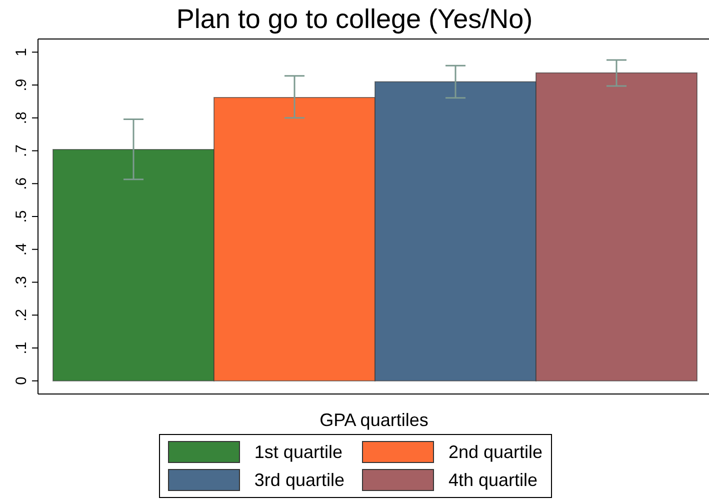 The height and width of the screenshot is (502, 709). What do you see at coordinates (493, 480) in the screenshot?
I see `legend-label: 4th quartile` at bounding box center [493, 480].